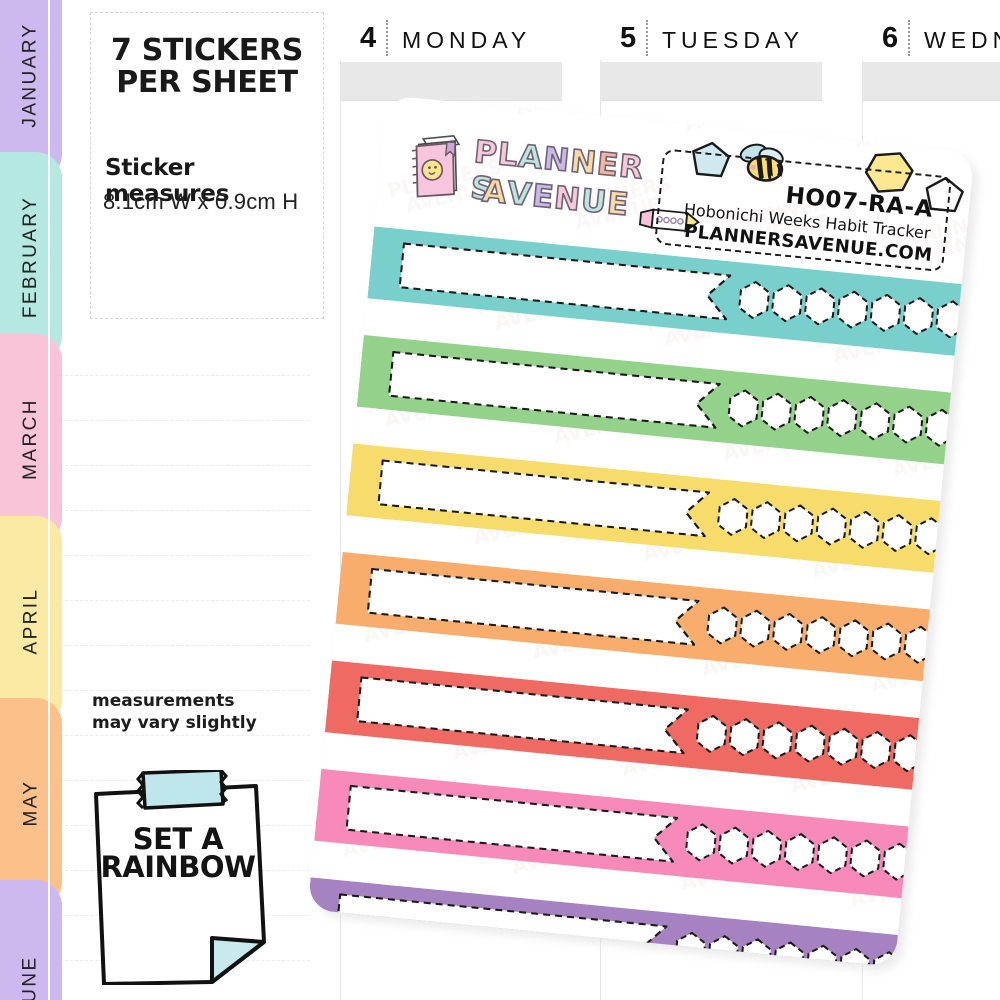  Describe the element at coordinates (628, 38) in the screenshot. I see `day-number: 5` at that location.